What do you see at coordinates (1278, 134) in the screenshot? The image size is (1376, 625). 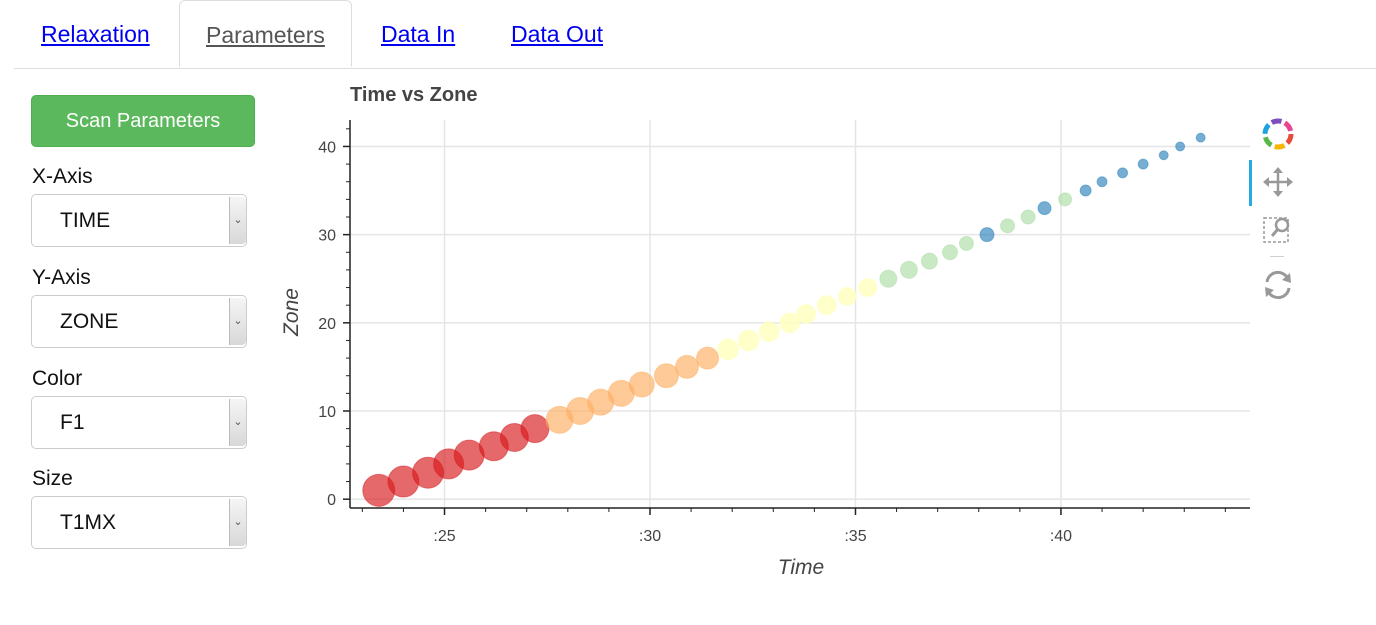 I see `bokeh-logo-icon` at bounding box center [1278, 134].